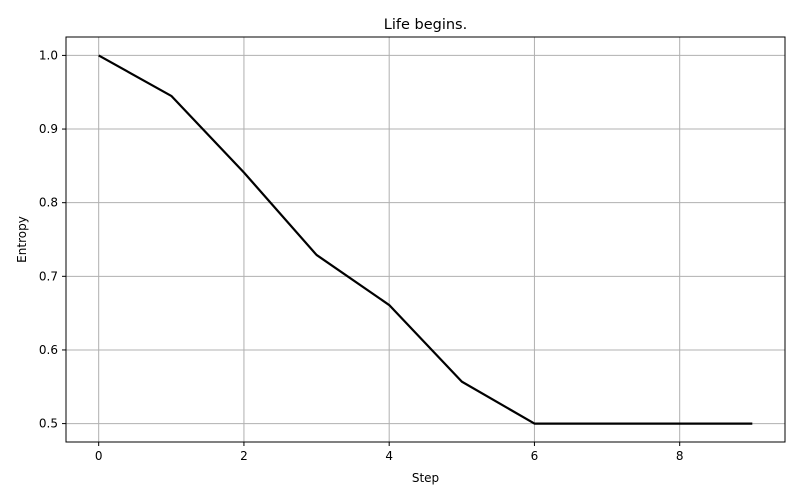  I want to click on x-axis-label: Step, so click(425, 478).